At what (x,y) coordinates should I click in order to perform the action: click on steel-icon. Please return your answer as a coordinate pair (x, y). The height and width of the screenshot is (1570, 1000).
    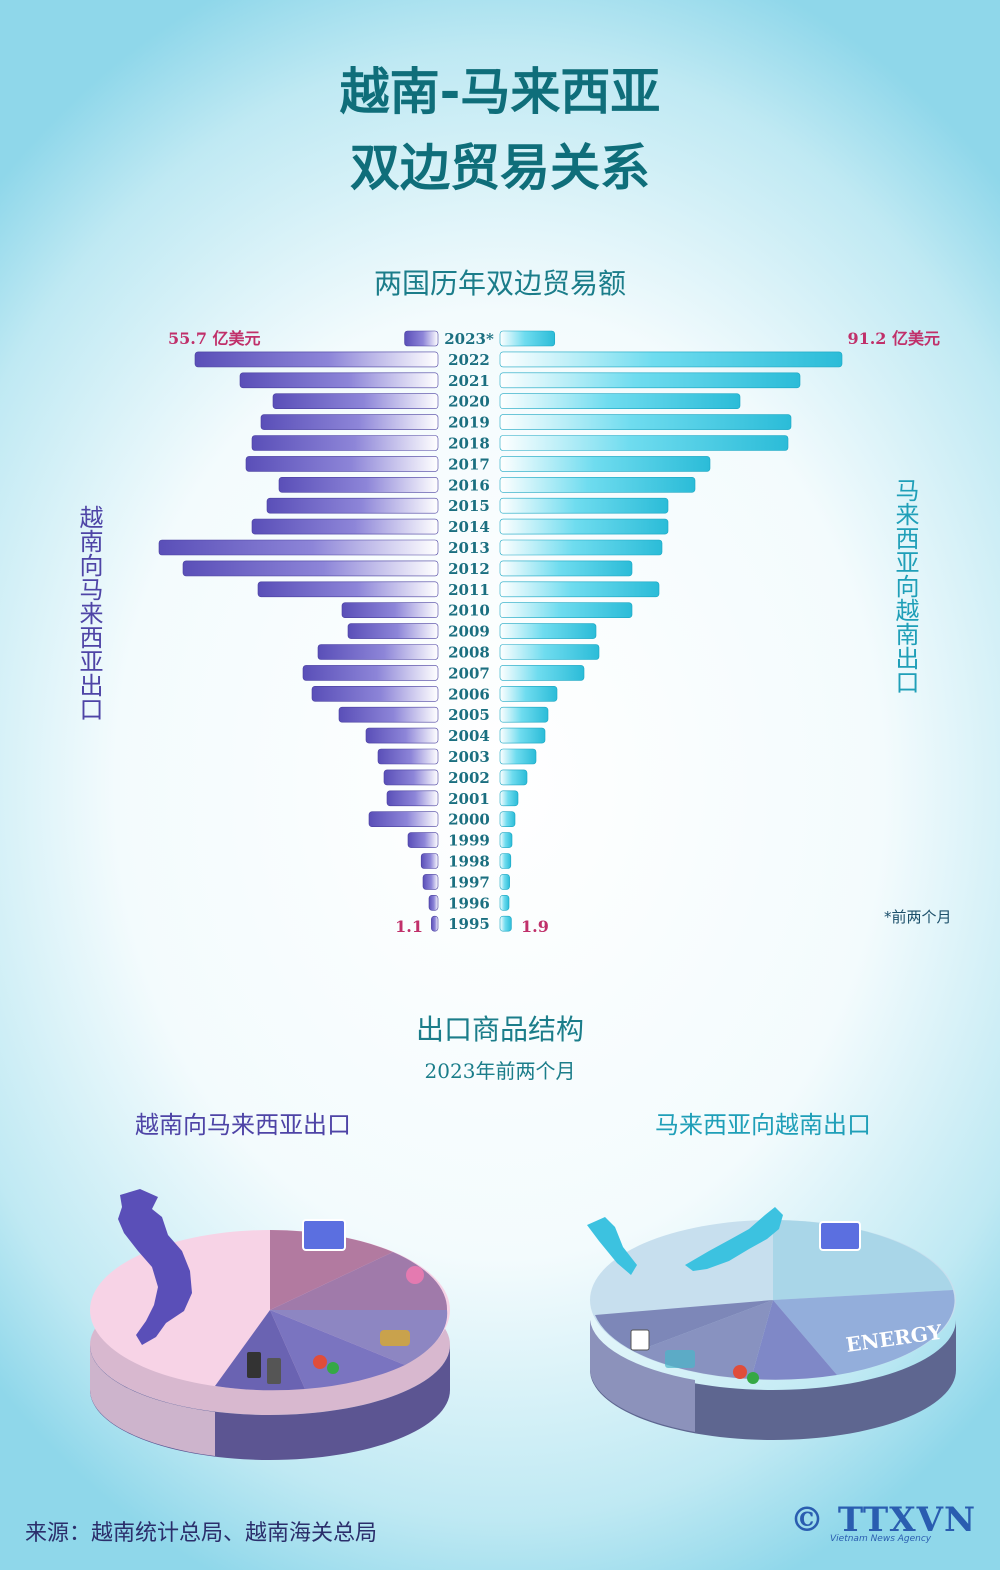
    Looking at the image, I should click on (395, 1338).